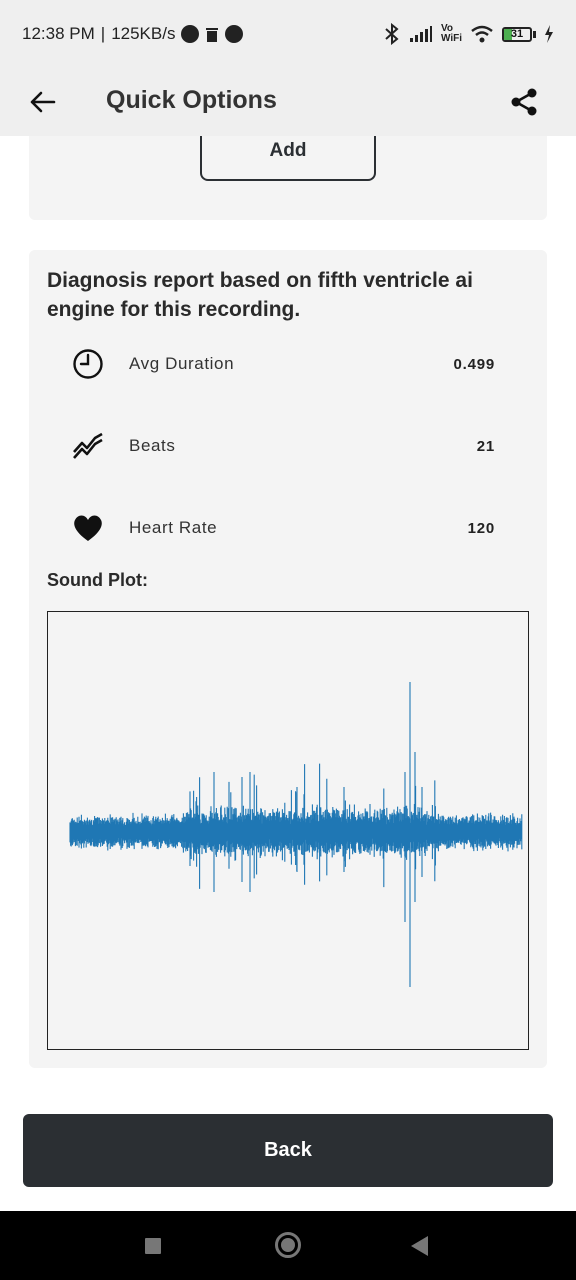 Image resolution: width=576 pixels, height=1280 pixels. Describe the element at coordinates (485, 446) in the screenshot. I see `metric-value: 21` at that location.